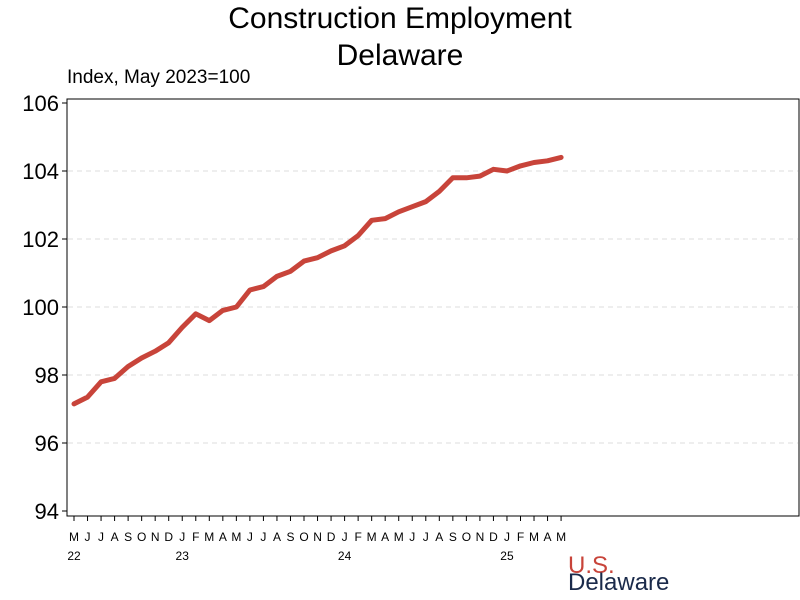  Describe the element at coordinates (40, 103) in the screenshot. I see `y-tick-label: 106` at that location.